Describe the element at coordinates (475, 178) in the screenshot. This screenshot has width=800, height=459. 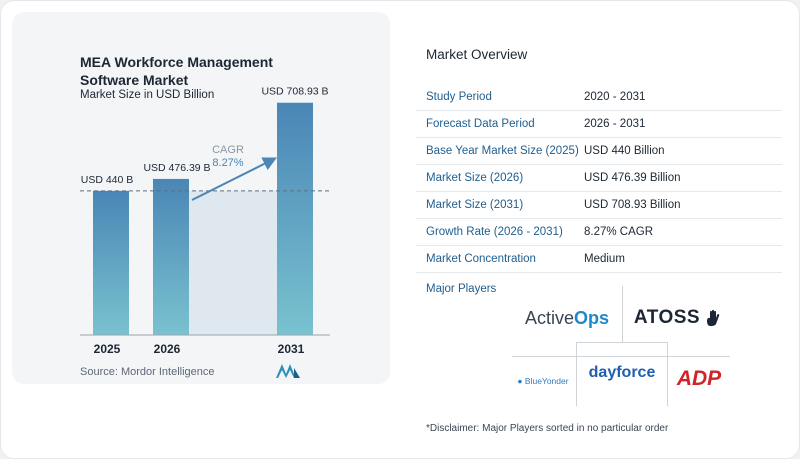
I see `row-key: Market Size (2026)` at that location.